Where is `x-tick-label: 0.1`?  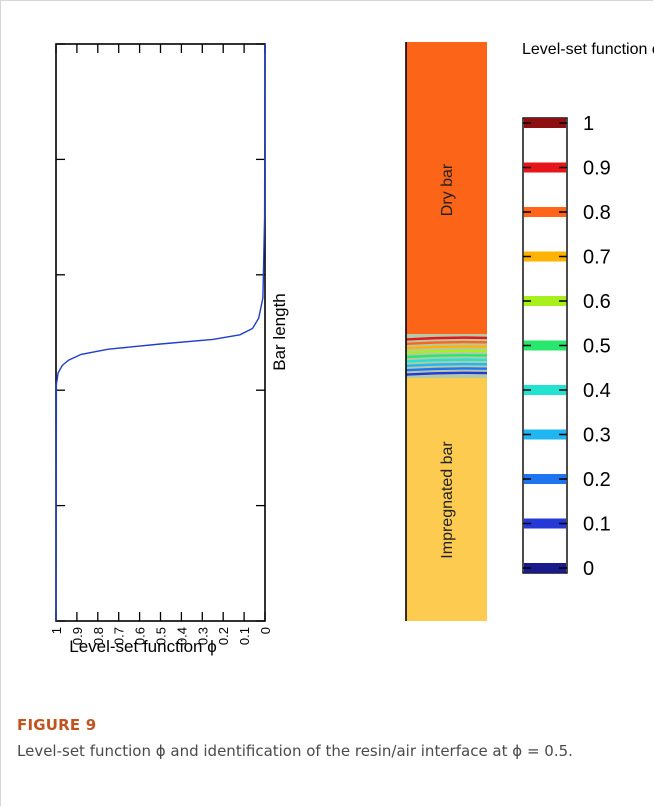 x-tick-label: 0.1 is located at coordinates (244, 636).